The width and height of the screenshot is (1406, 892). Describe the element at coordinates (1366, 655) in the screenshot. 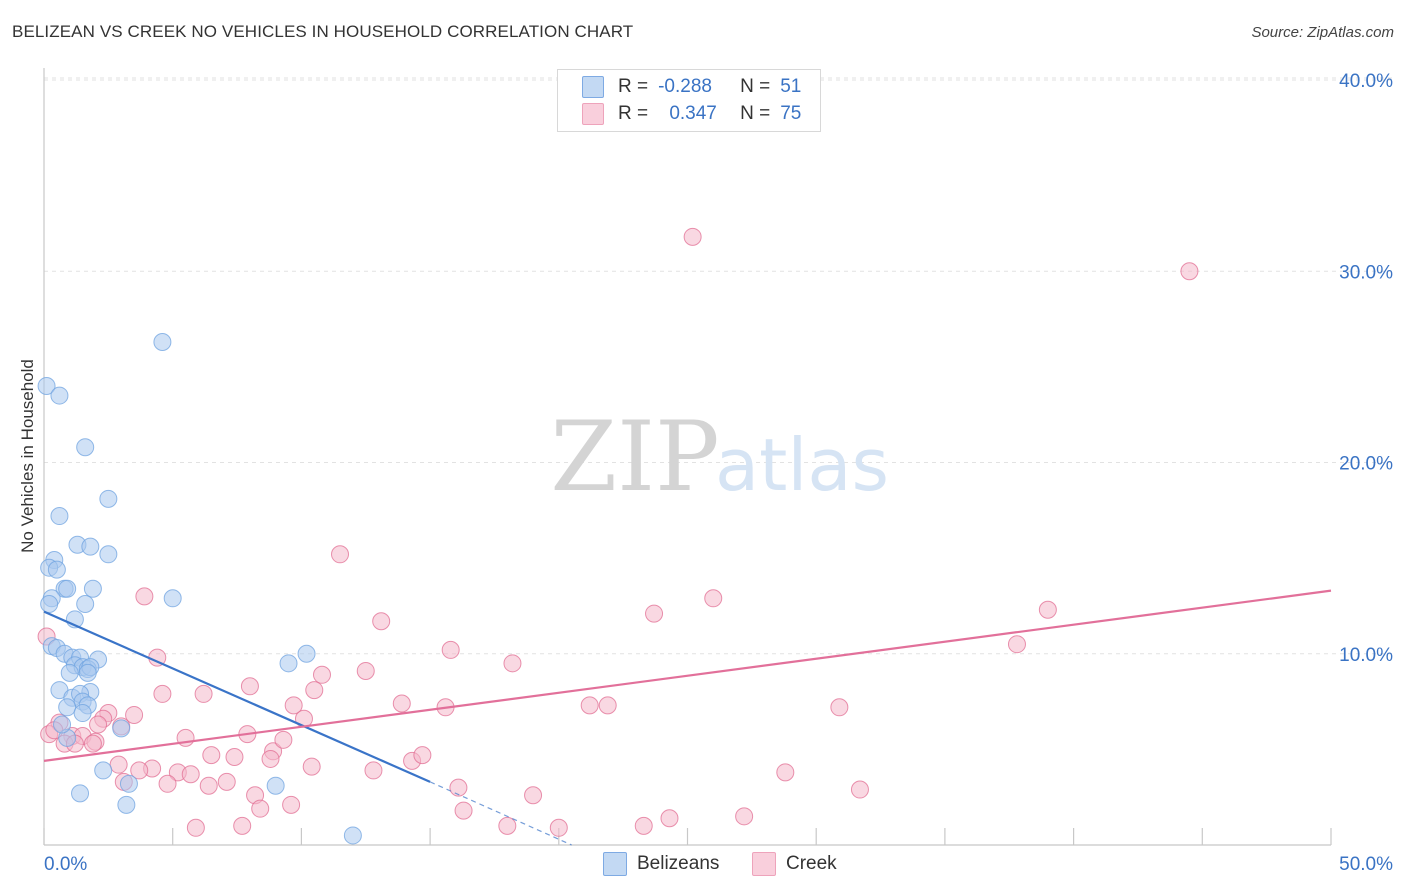

I see `y-tick-label: 10.0%` at that location.